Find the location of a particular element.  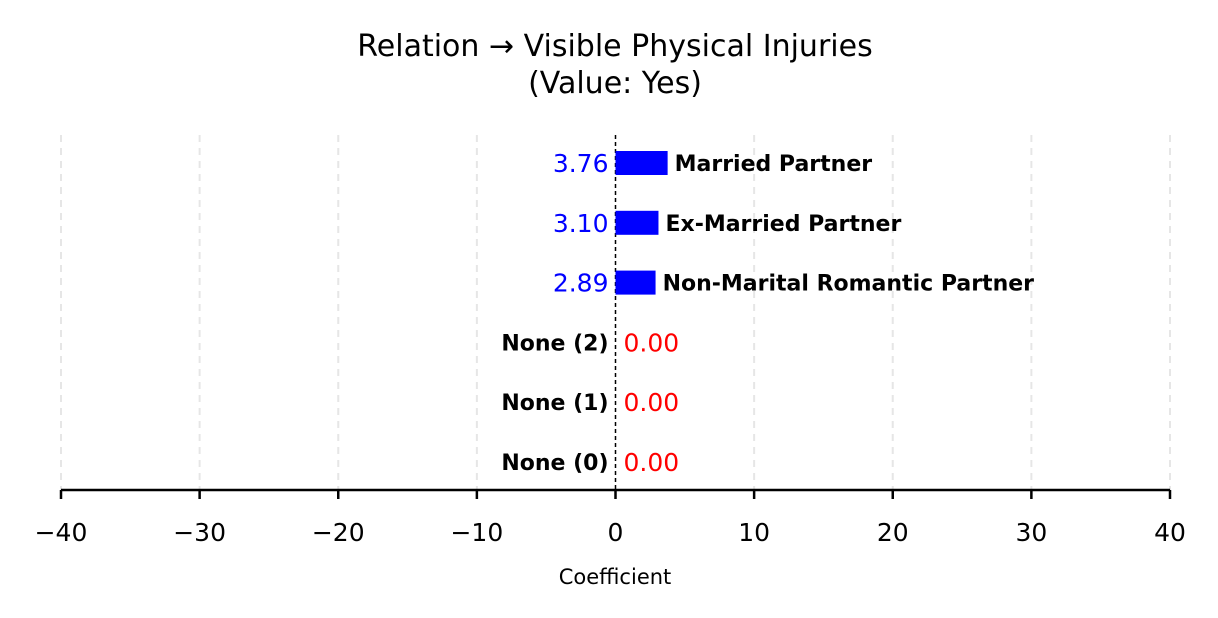

value-label: 3.76 is located at coordinates (581, 163).